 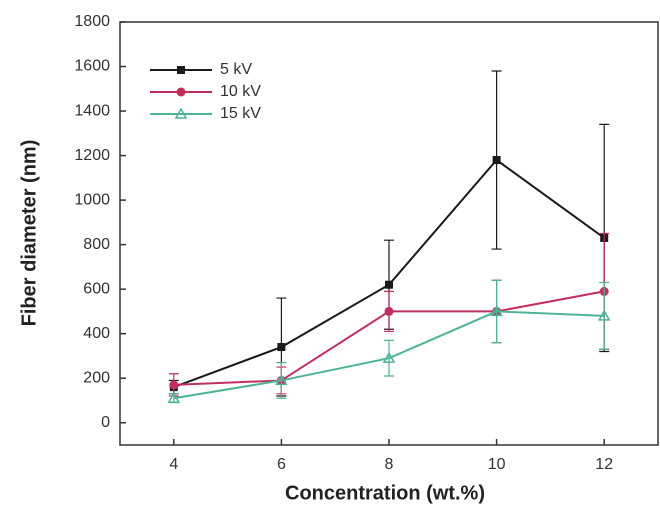 I want to click on legend-label: 15 kV, so click(x=240, y=113).